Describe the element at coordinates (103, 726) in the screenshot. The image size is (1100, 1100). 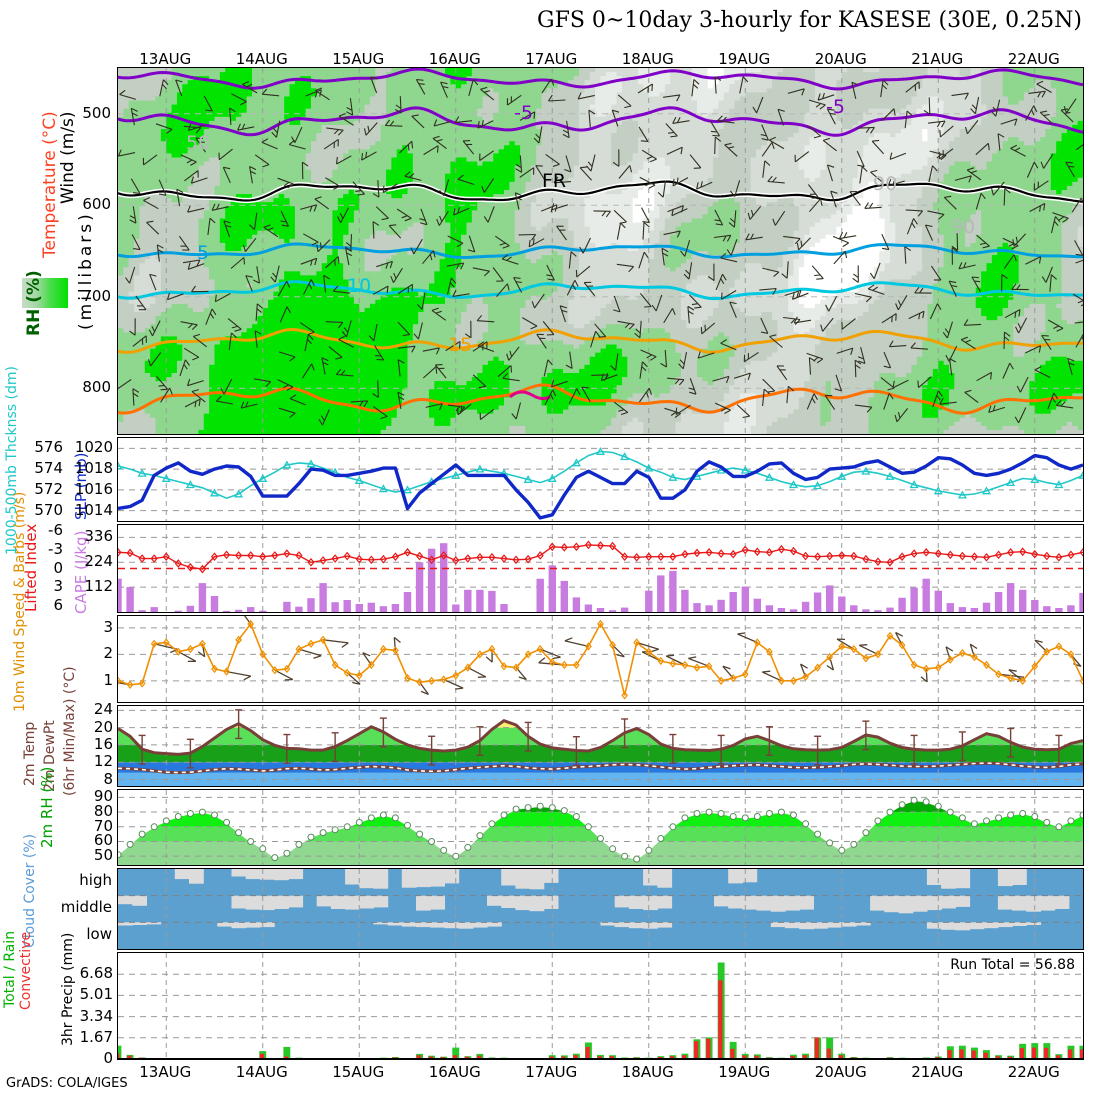
I see `tick-temp2m-20: 20` at that location.